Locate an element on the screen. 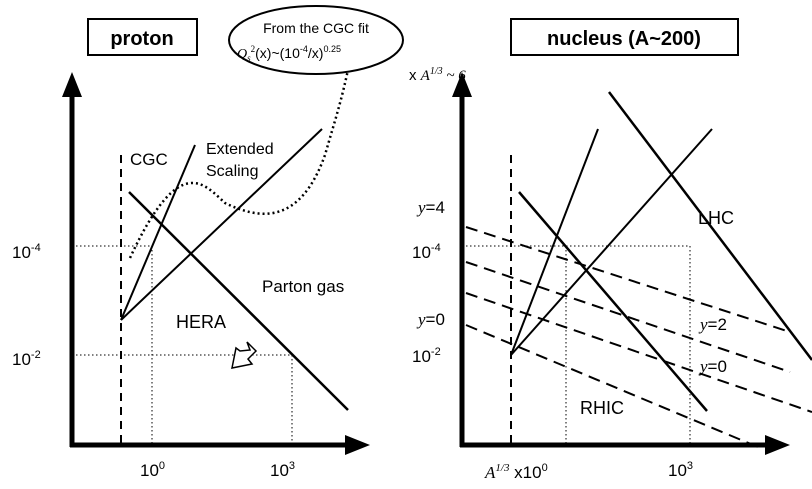 This screenshot has width=812, height=489. left-x-tick-left: 100 is located at coordinates (152, 470).